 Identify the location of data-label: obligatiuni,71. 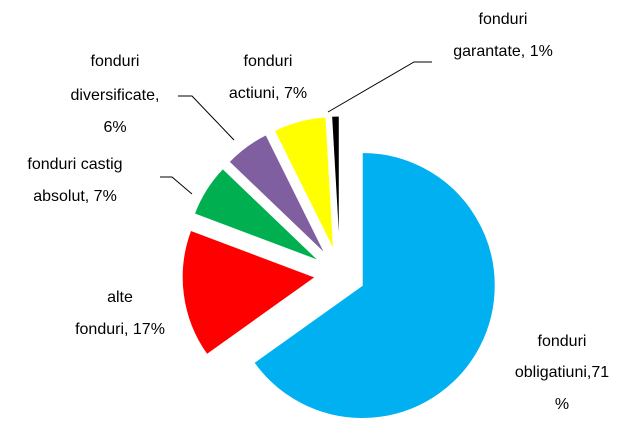
(562, 372).